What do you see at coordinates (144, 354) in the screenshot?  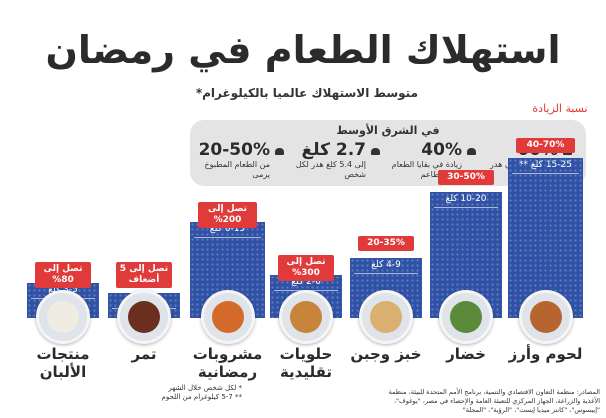 I see `column-name: تمر` at bounding box center [144, 354].